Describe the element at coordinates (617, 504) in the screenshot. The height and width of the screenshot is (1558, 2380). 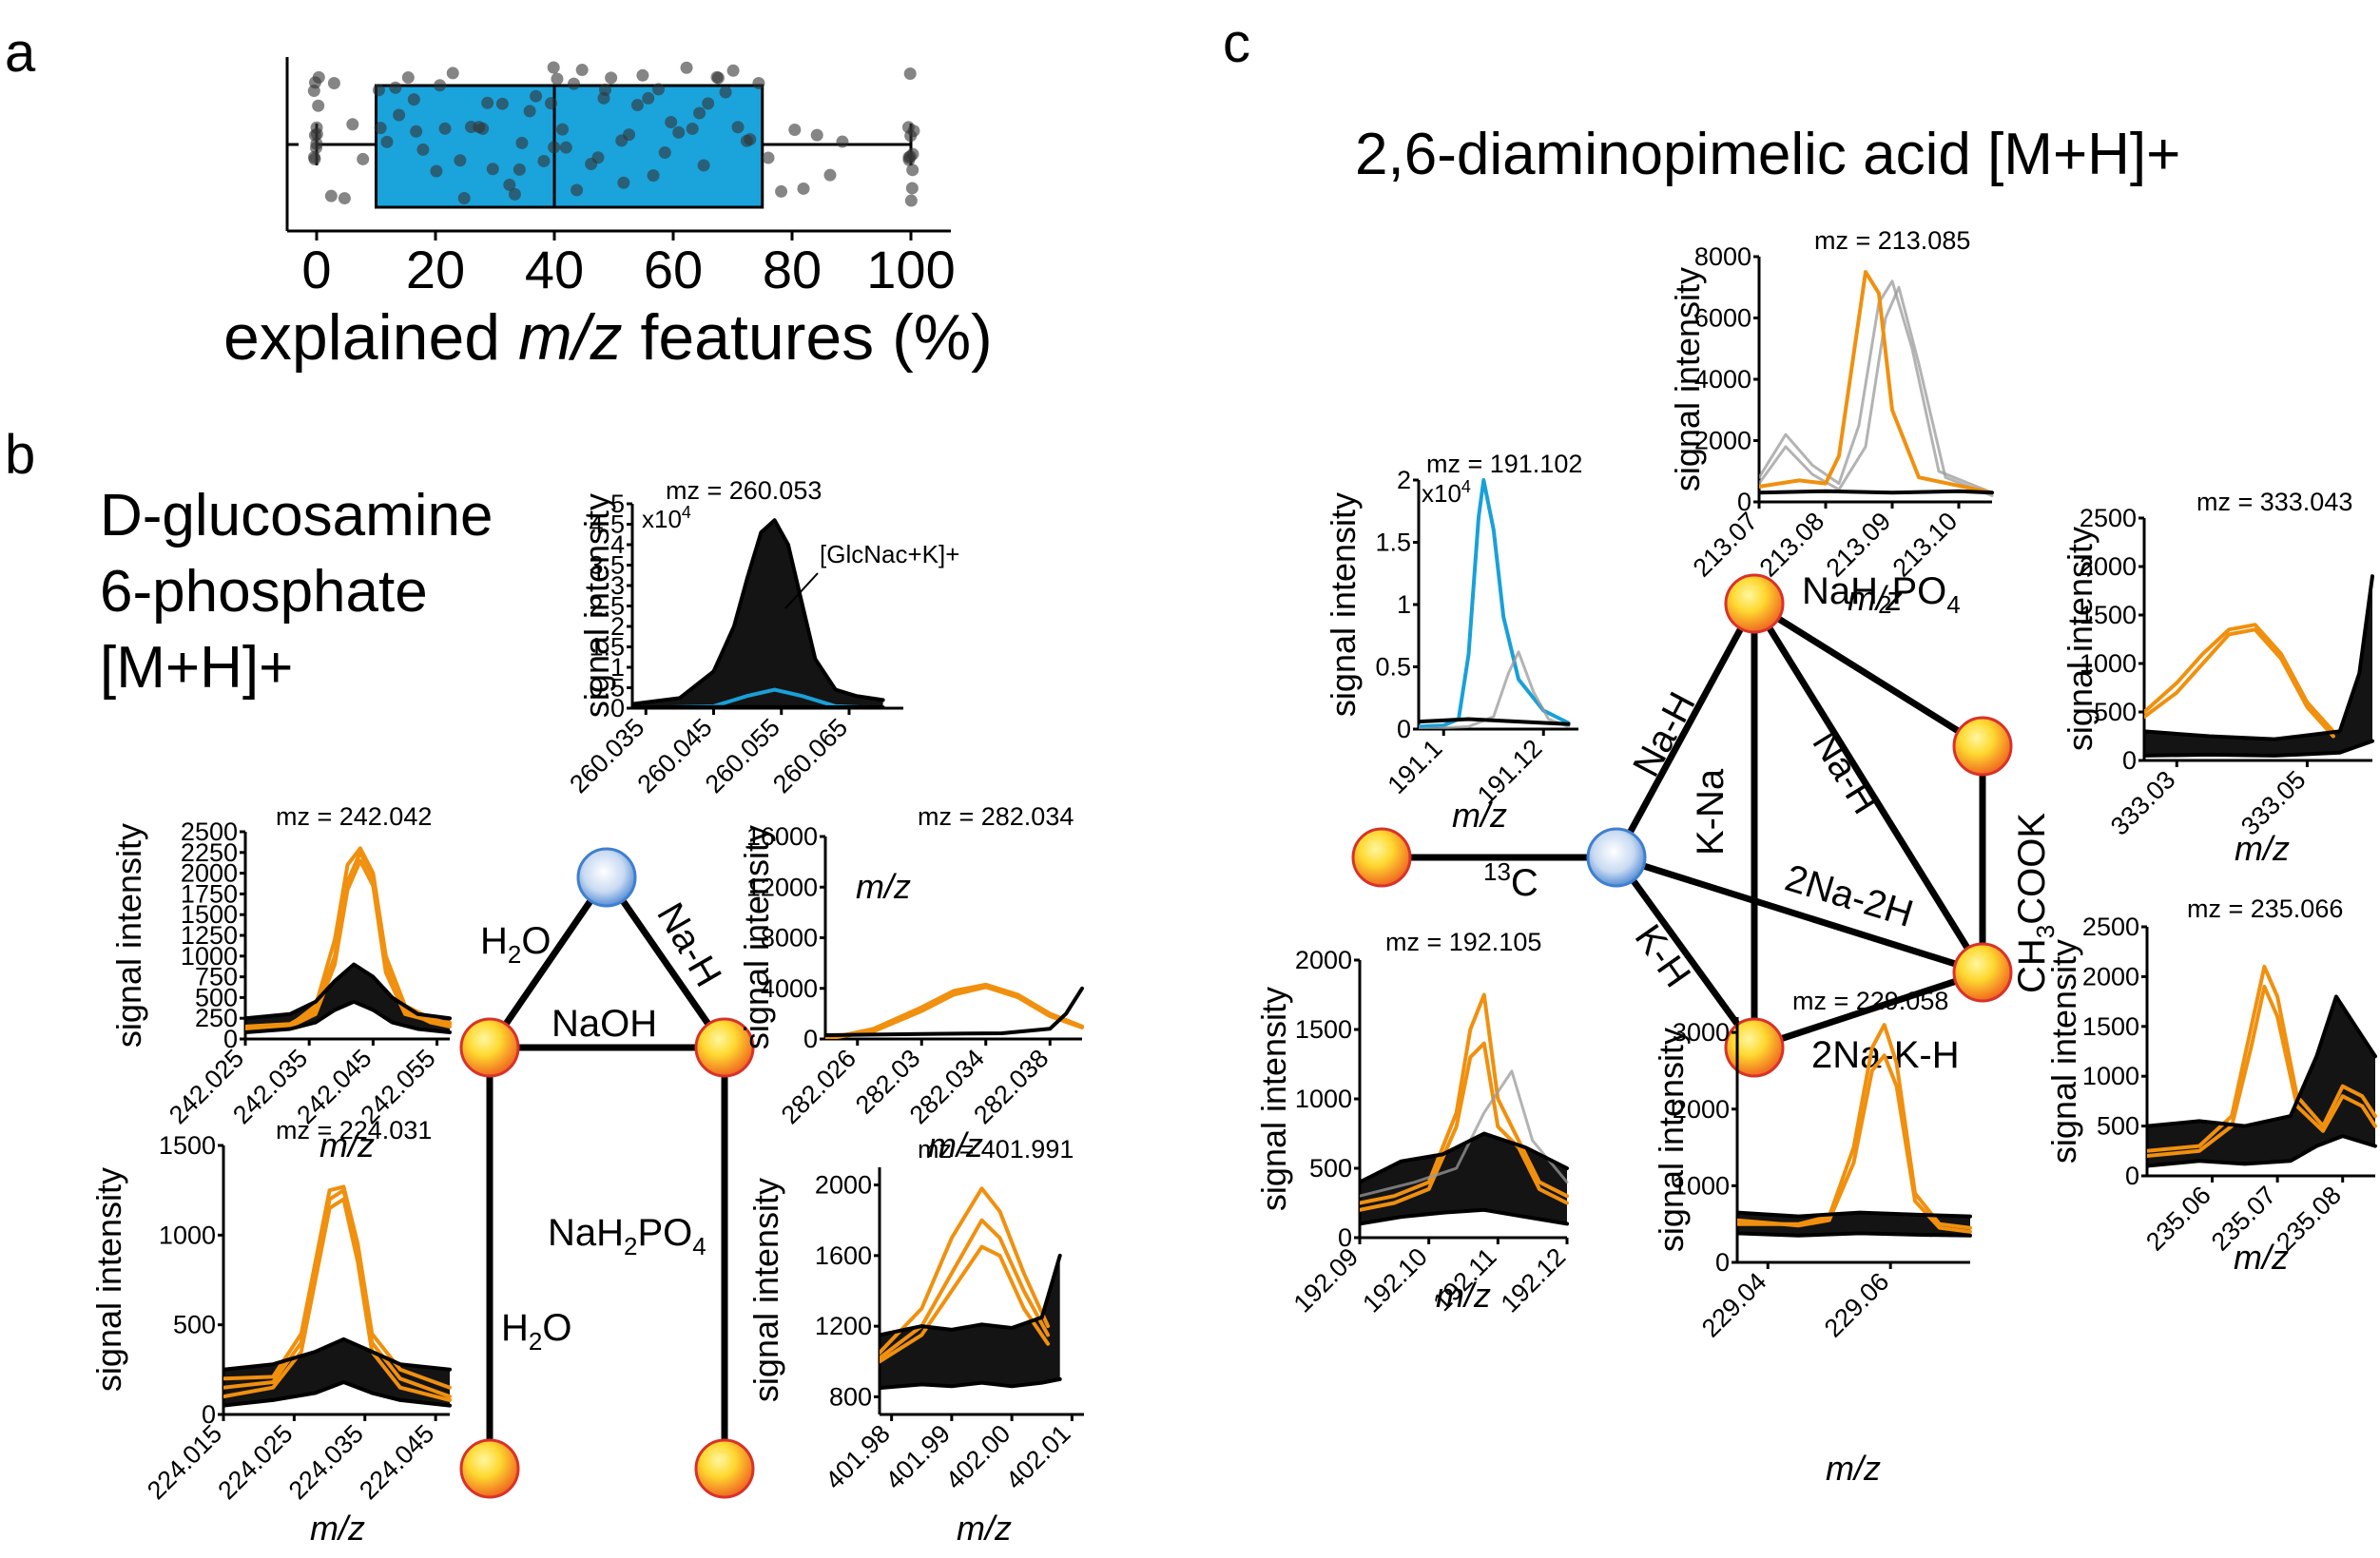
I see `chart-ytick-label: 5` at that location.